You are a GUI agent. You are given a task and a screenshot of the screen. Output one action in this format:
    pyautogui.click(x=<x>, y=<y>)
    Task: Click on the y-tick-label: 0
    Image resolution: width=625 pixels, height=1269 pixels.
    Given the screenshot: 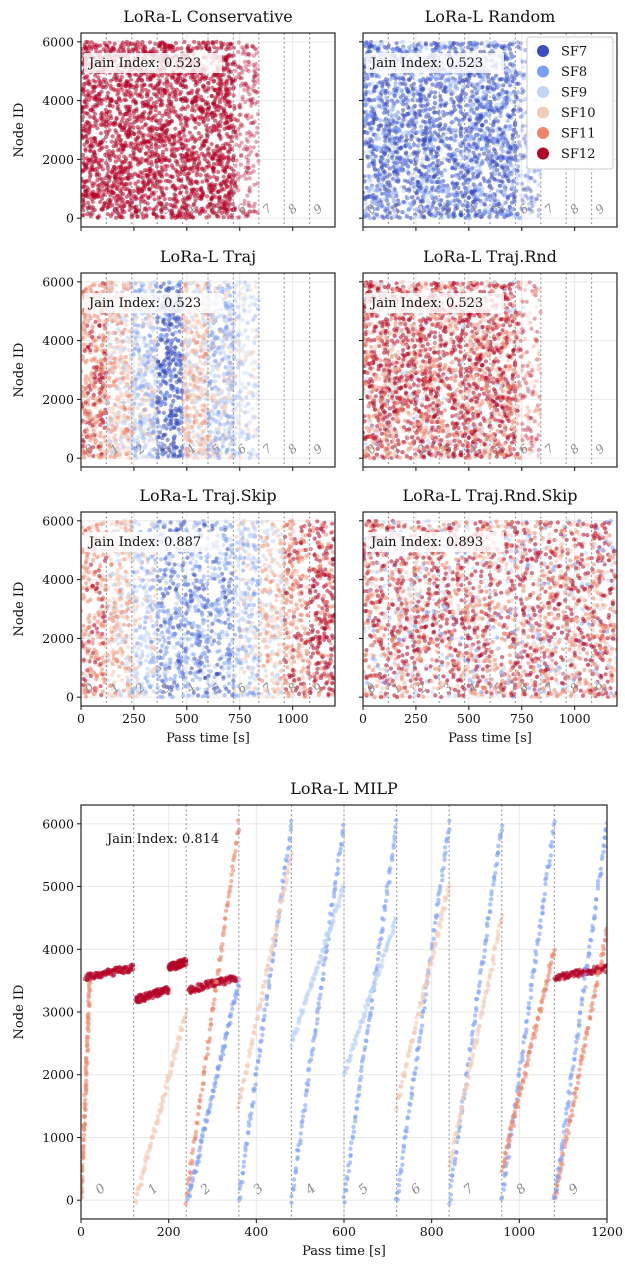 What is the action you would take?
    pyautogui.click(x=70, y=218)
    